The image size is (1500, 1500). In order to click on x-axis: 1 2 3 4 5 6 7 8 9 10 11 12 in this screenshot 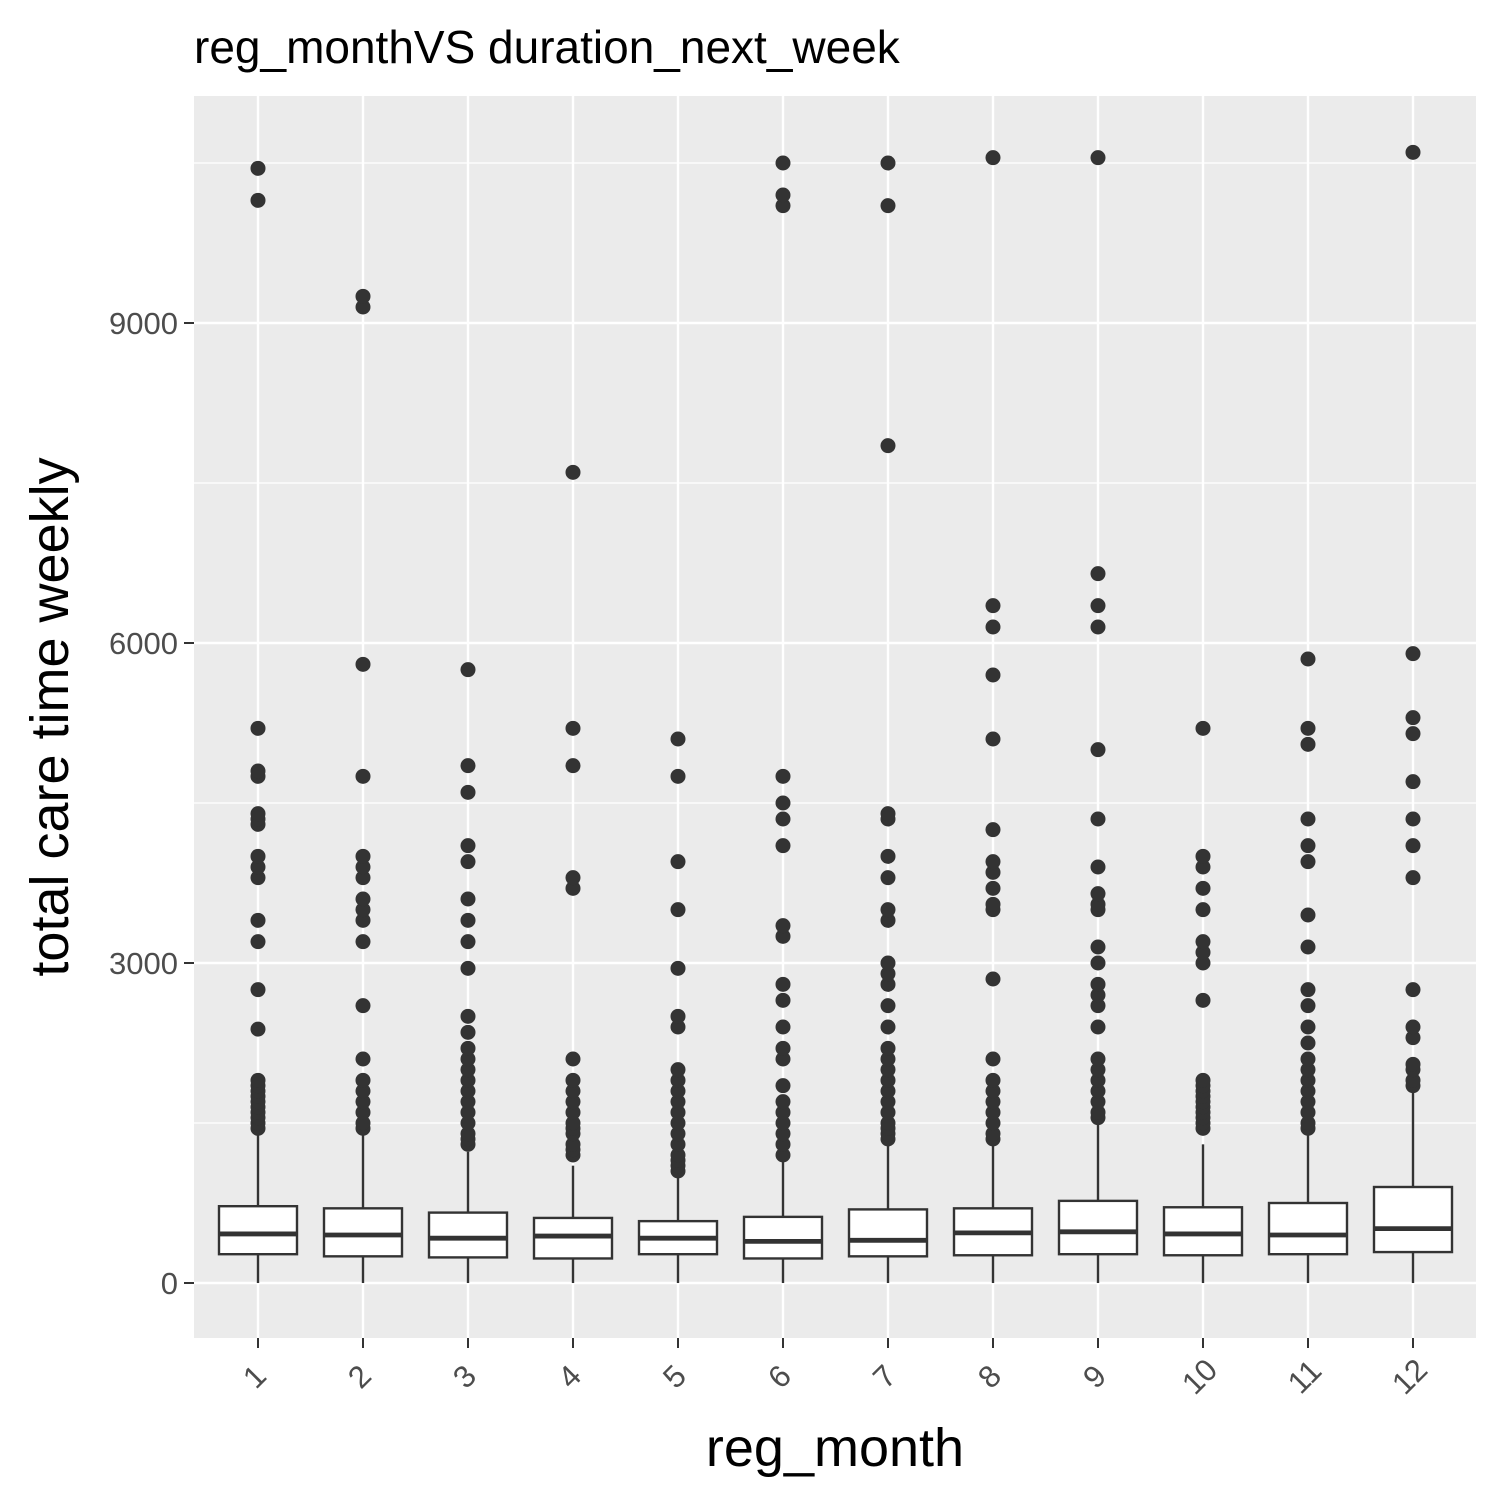, I will do `click(835, 1369)`.